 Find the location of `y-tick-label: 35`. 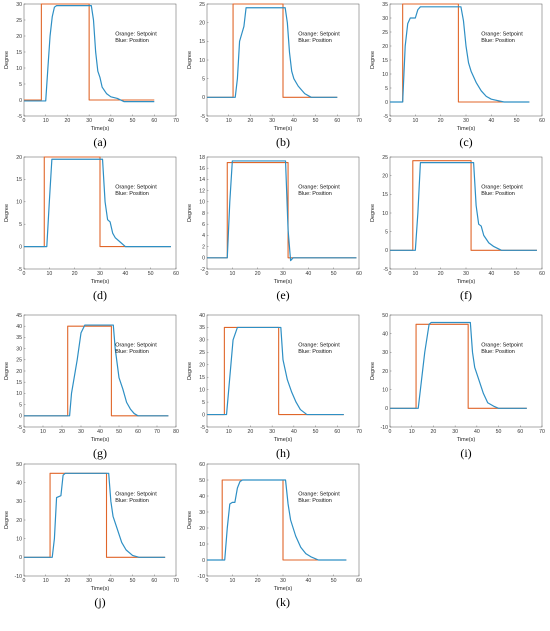

y-tick-label: 35 is located at coordinates (385, 5).